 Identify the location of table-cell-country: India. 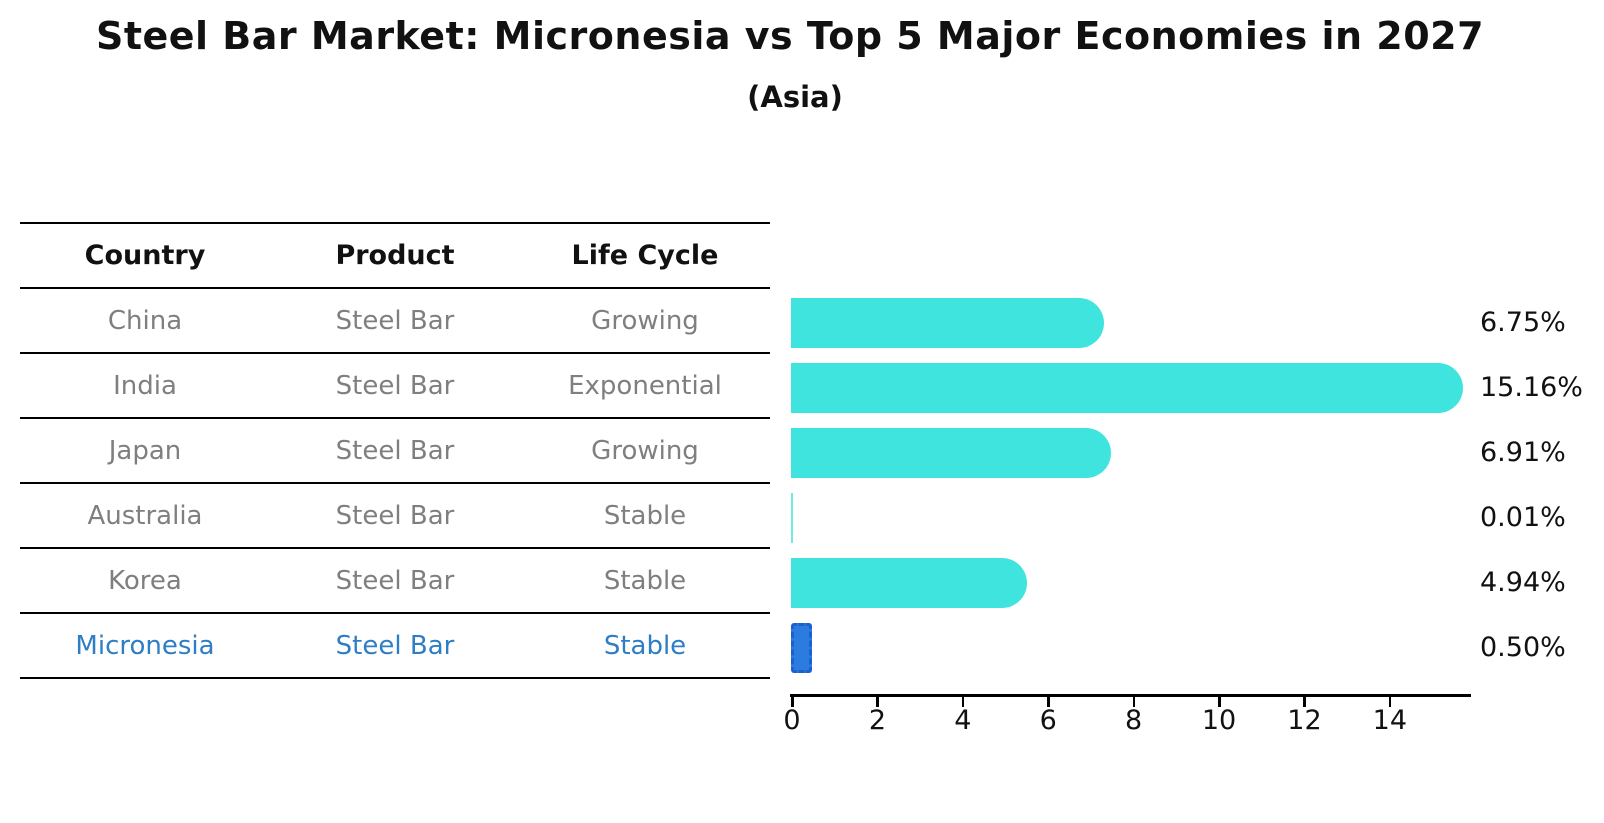
(145, 385).